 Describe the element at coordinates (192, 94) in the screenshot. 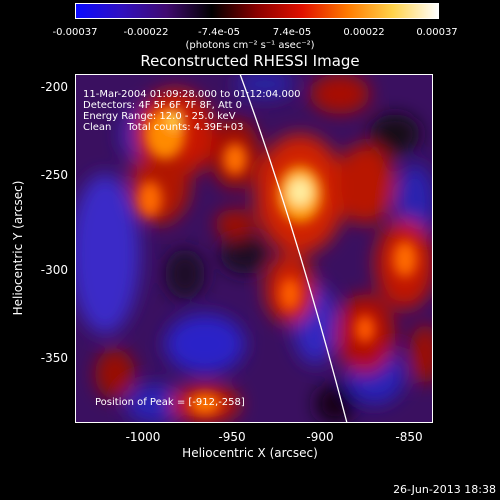

I see `time-range-annotation: 11-Mar-2004 01:09:28.000 to 01:12:04.000` at that location.